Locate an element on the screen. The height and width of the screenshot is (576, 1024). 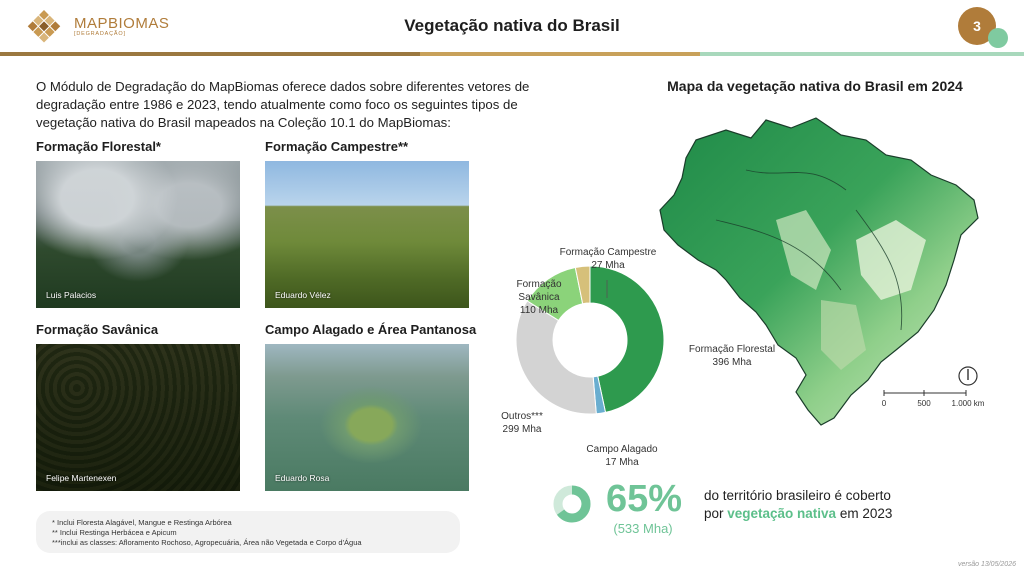
photo-credit: Luis Palacios is located at coordinates (71, 295).